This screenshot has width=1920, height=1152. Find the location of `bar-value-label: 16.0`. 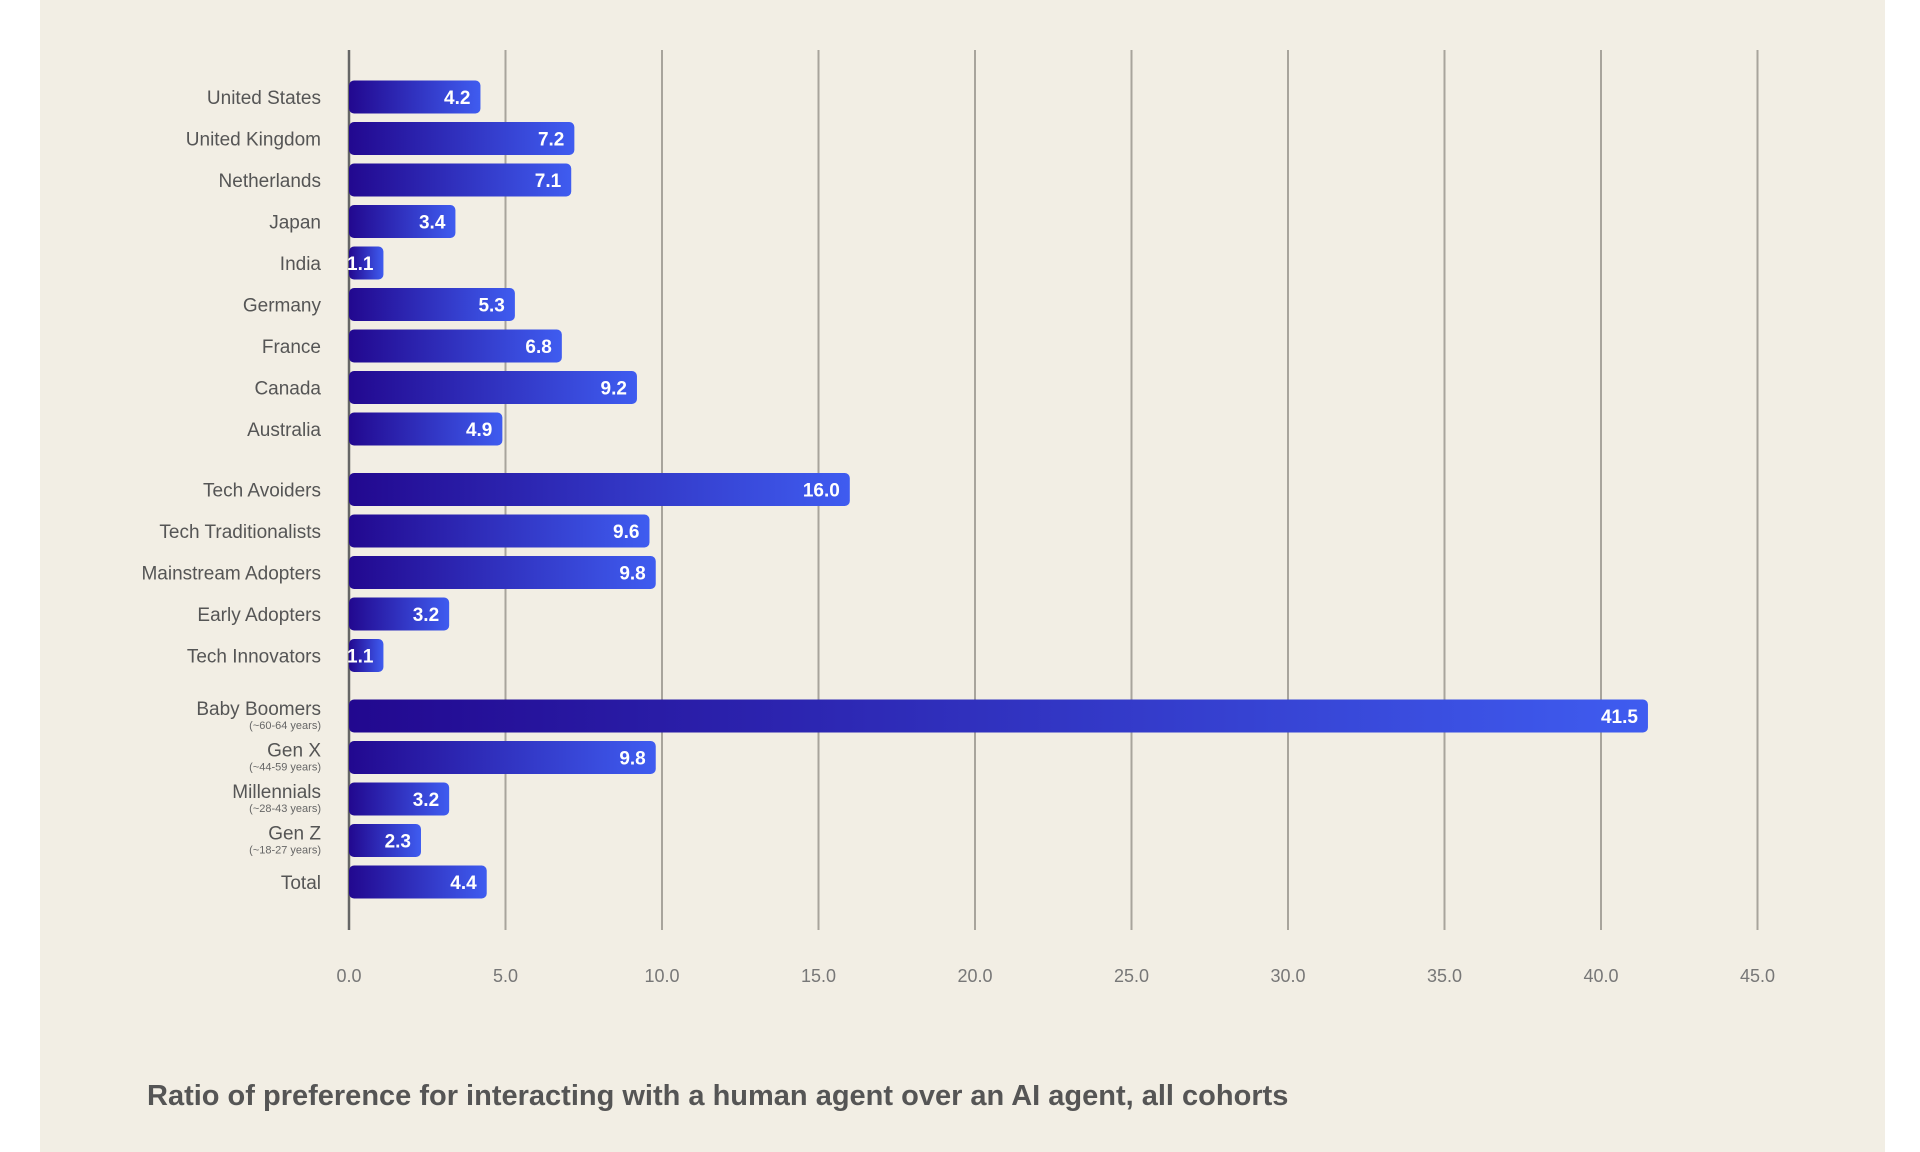

bar-value-label: 16.0 is located at coordinates (821, 491).